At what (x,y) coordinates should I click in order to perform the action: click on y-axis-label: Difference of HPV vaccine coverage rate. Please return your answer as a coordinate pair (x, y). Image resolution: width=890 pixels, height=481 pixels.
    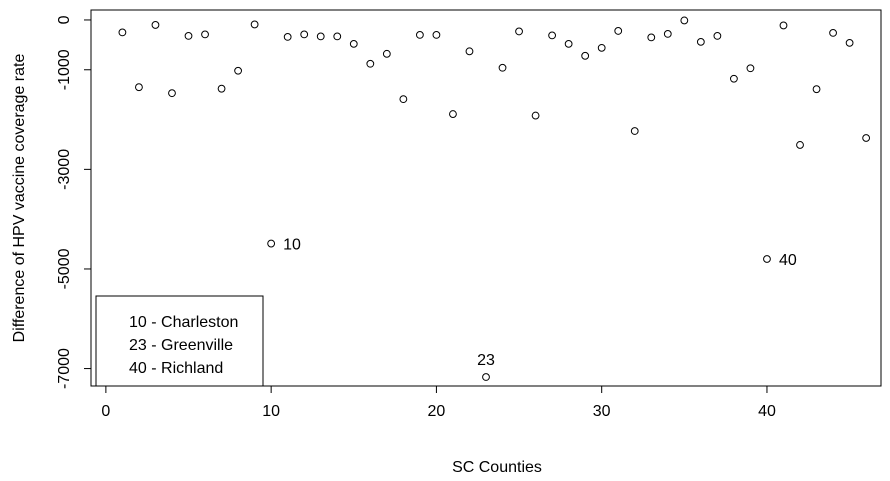
    Looking at the image, I should click on (19, 198).